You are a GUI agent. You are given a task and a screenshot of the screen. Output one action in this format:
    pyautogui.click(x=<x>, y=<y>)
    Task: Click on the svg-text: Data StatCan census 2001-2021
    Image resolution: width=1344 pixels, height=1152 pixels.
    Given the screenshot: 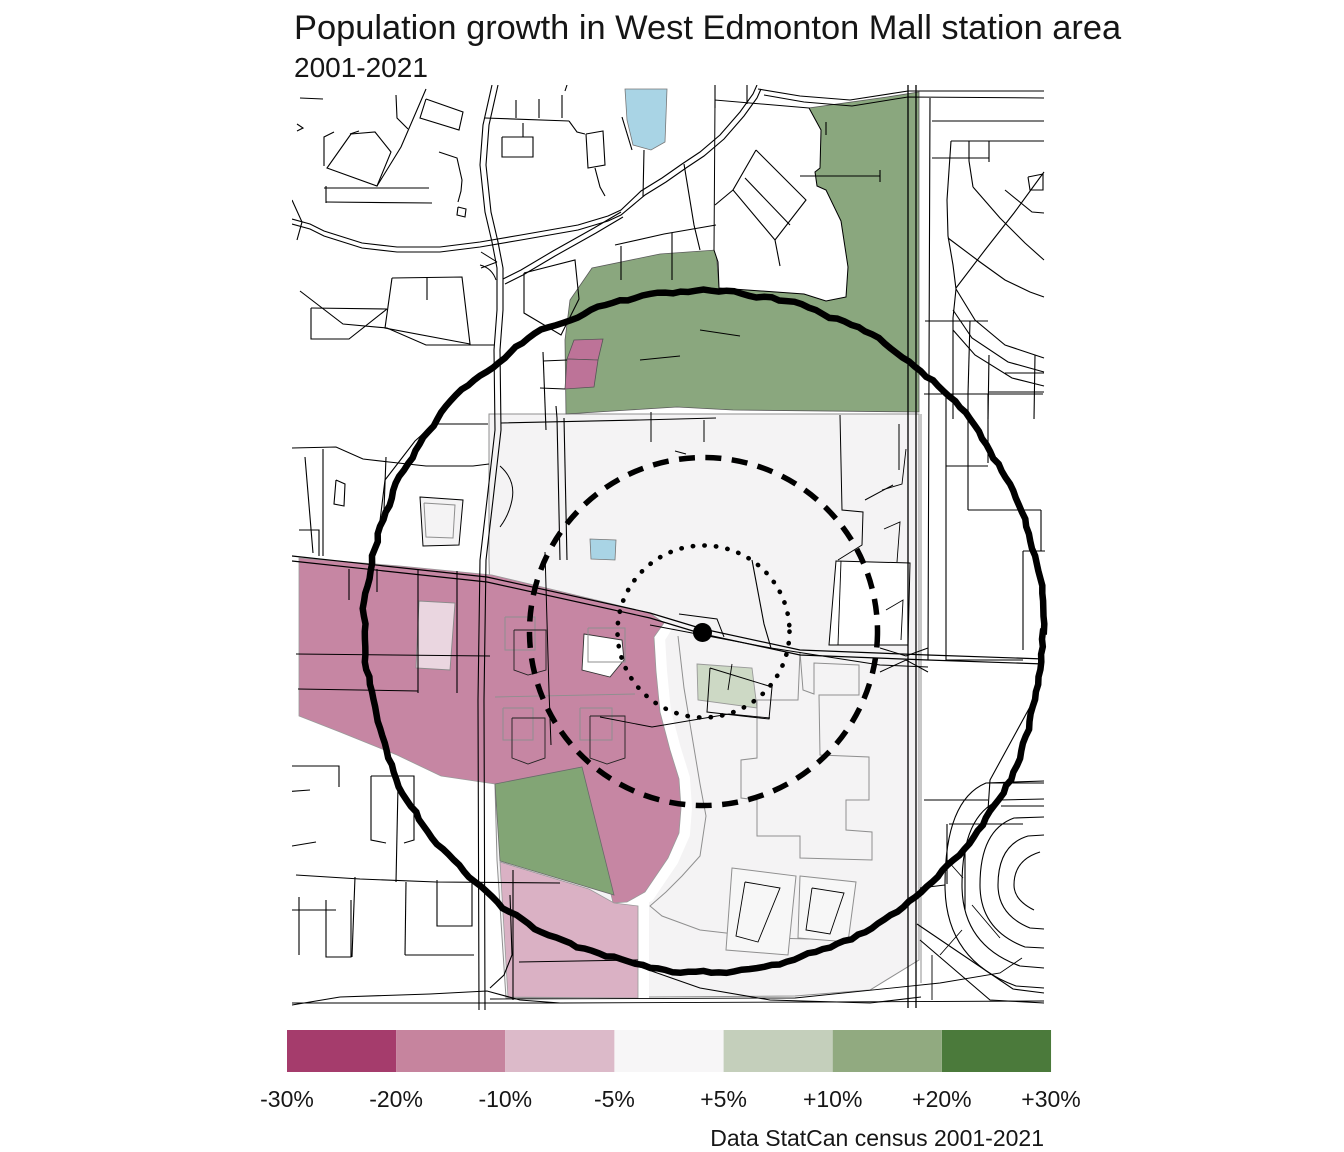 What is the action you would take?
    pyautogui.click(x=877, y=1138)
    